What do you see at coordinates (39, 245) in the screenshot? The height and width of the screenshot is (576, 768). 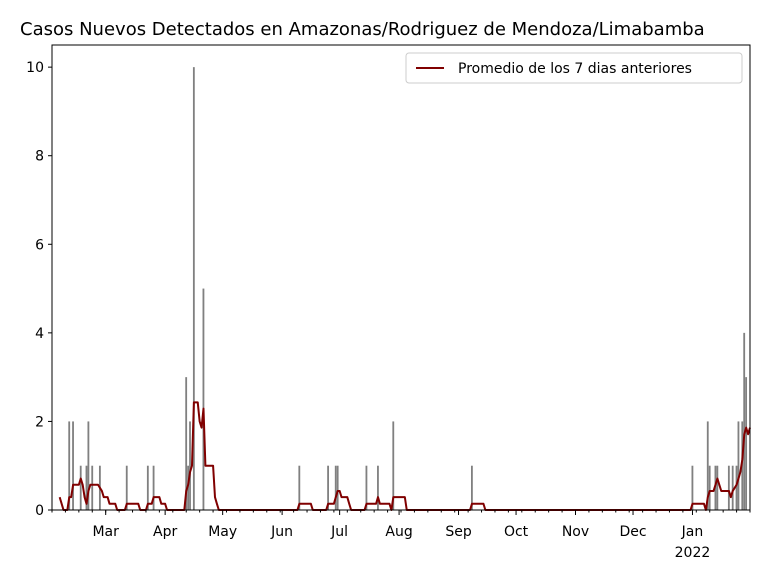 I see `y-tick-label: 6` at bounding box center [39, 245].